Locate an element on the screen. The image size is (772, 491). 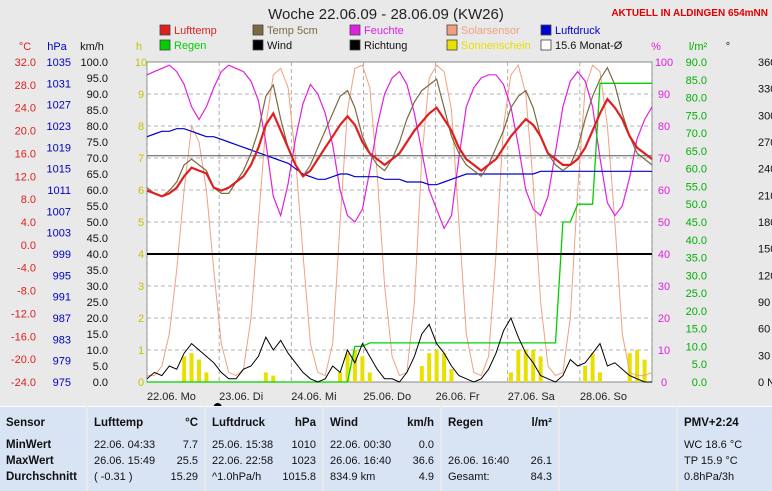
temp-tick-label: 0.0 is located at coordinates (28, 246).